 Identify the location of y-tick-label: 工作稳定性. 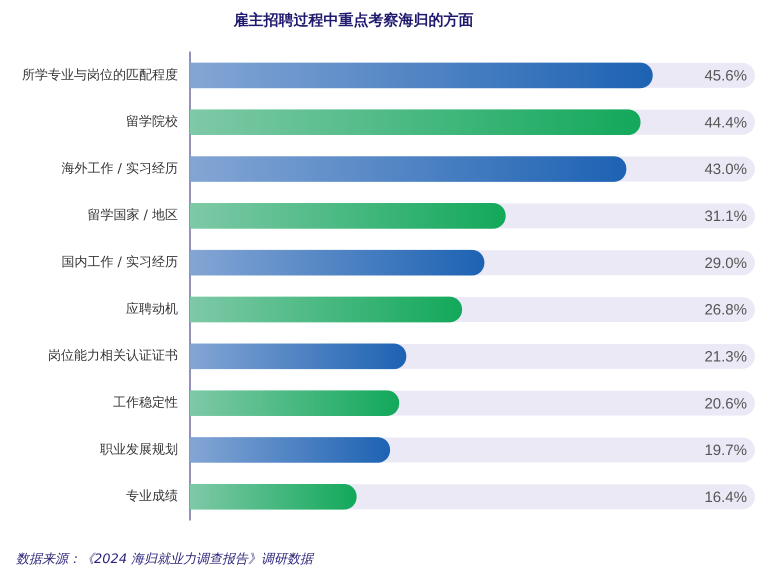
(145, 403).